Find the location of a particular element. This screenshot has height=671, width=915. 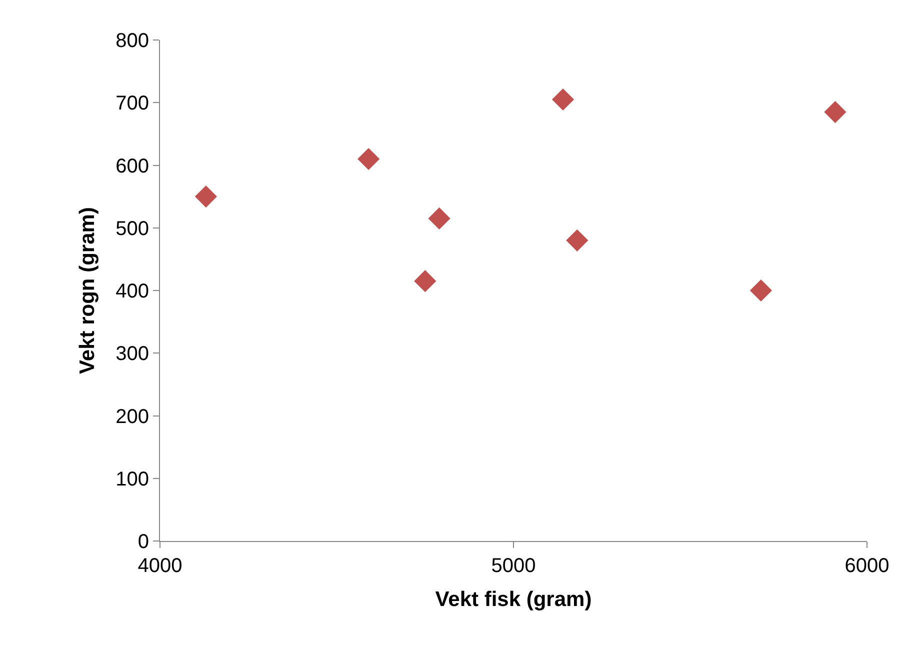

y-tick-label: 500 is located at coordinates (132, 229).